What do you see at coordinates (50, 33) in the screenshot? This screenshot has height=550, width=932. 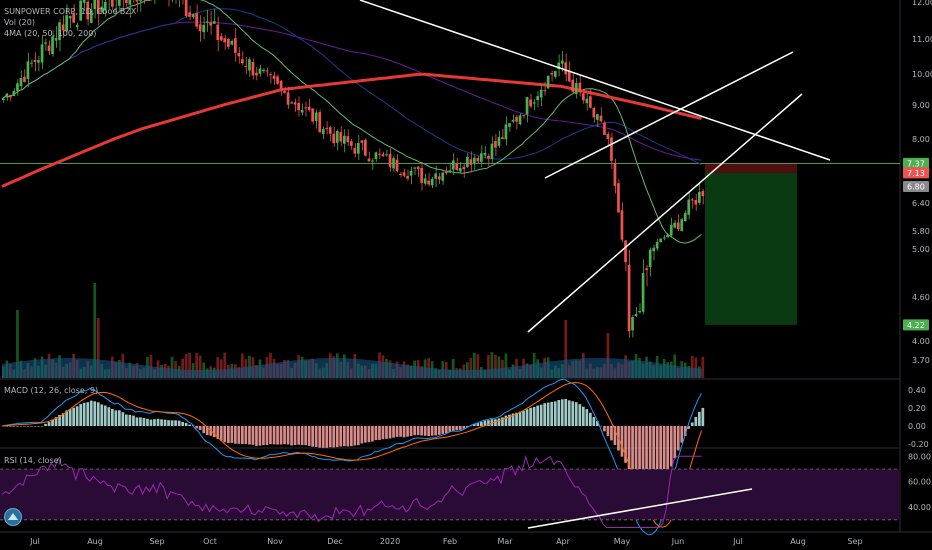 I see `ma-legend: 4MA (20, 50, 100, 200)` at bounding box center [50, 33].